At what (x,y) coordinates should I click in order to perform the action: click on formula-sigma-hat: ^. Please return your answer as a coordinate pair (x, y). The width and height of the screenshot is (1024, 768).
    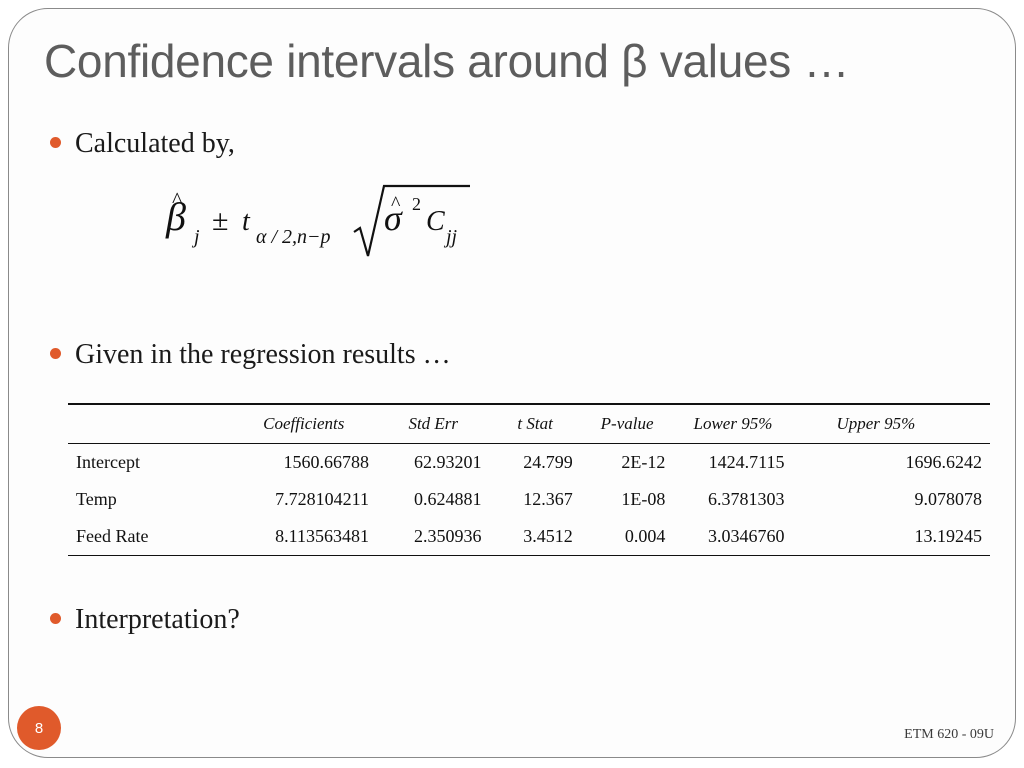
    Looking at the image, I should click on (396, 204).